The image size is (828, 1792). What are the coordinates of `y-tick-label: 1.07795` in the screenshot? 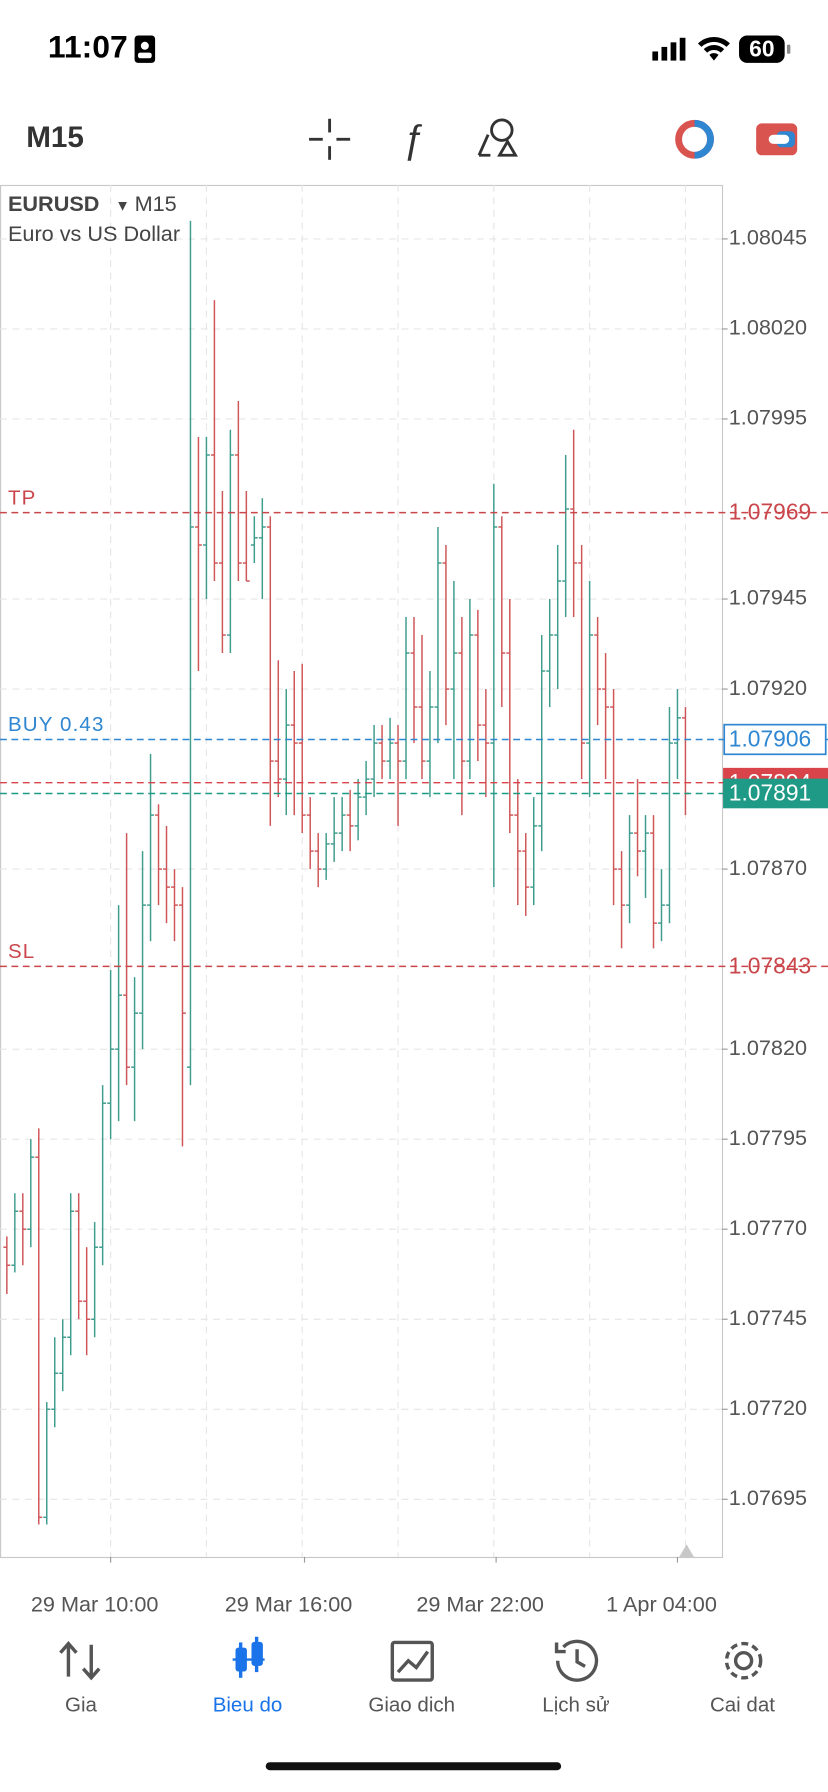 It's located at (768, 1137).